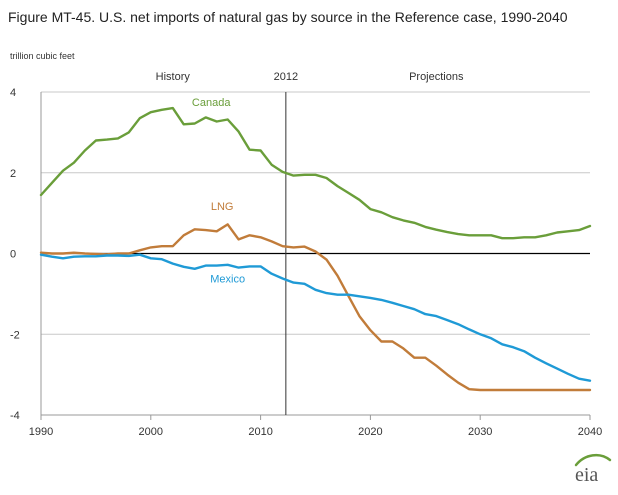 This screenshot has width=618, height=495. What do you see at coordinates (173, 77) in the screenshot?
I see `region-label: History` at bounding box center [173, 77].